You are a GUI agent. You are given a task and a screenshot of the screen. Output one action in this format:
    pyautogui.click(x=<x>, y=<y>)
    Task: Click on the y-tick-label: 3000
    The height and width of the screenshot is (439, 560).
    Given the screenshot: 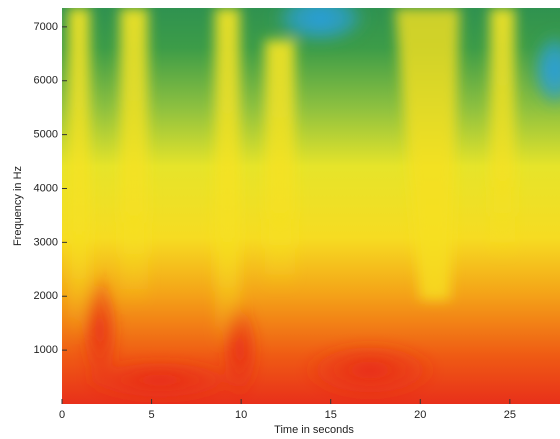 What is the action you would take?
    pyautogui.click(x=46, y=242)
    